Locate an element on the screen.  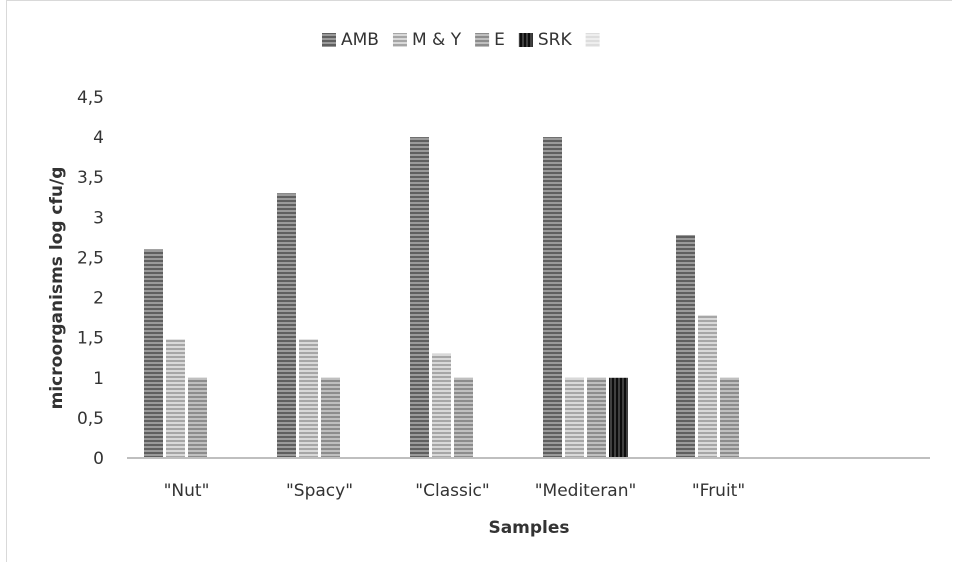
legend-label: M & Y is located at coordinates (437, 40).